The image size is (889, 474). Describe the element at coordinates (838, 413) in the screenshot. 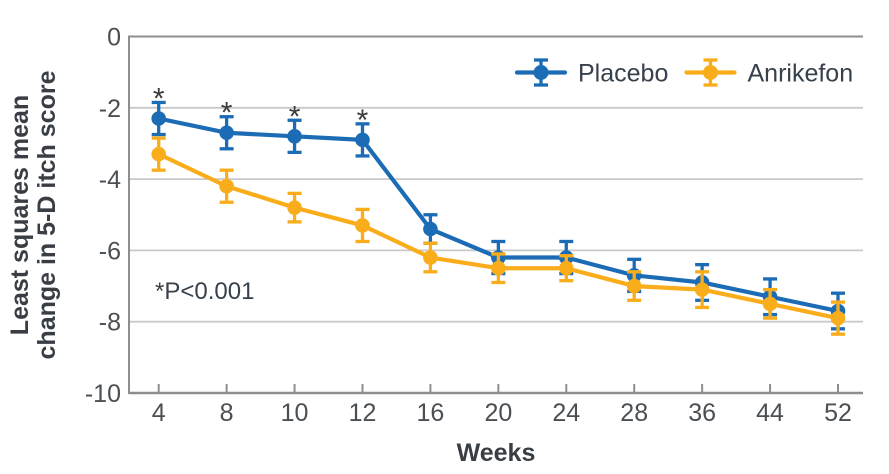

I see `x-tick-label: 52` at that location.